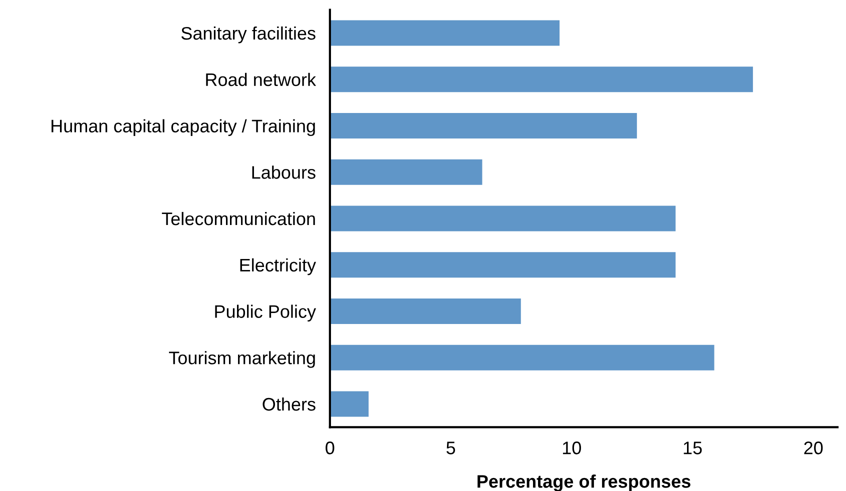 This screenshot has height=491, width=846. I want to click on y-tick-label: Others, so click(289, 404).